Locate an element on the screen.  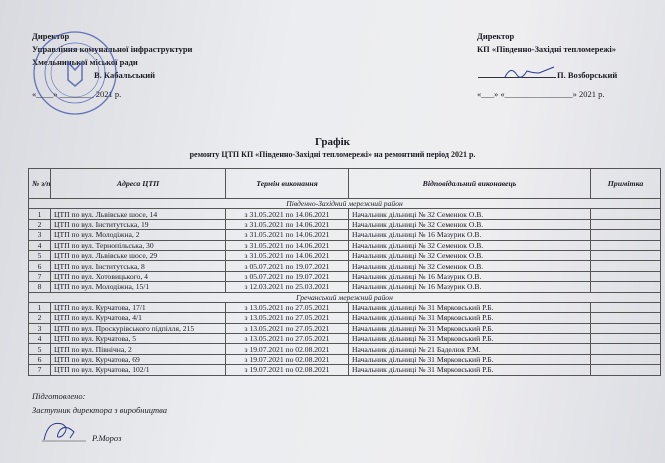
left-approval-title: Директор is located at coordinates (51, 36).